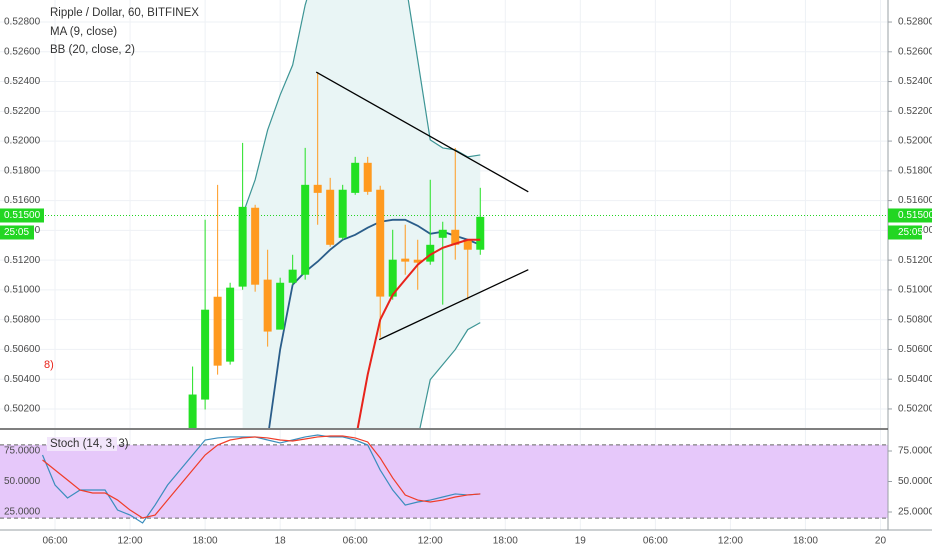 This screenshot has width=932, height=550. I want to click on chart-title: Ripple / Dollar, 60, BITFINEX, so click(124, 13).